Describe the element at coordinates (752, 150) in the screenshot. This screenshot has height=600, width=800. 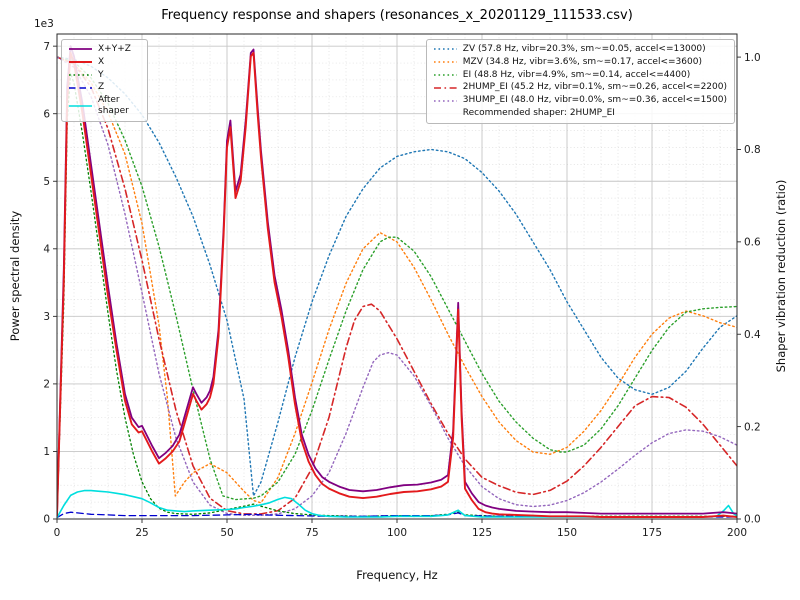
I see `svg-text: 0.8` at that location.